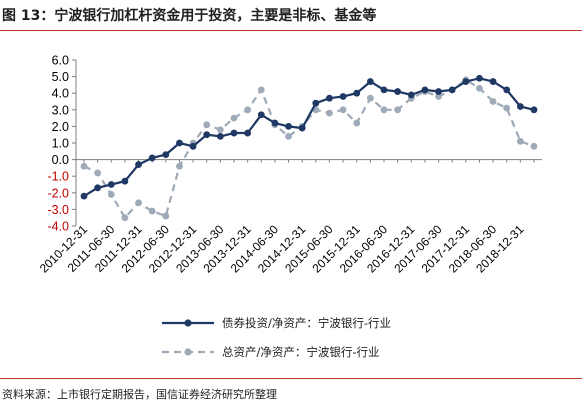 The height and width of the screenshot is (408, 582). I want to click on title-bar: 图 13：宁波银行加杠杆资金用于投资，主要是非标、基金等, so click(291, 15).